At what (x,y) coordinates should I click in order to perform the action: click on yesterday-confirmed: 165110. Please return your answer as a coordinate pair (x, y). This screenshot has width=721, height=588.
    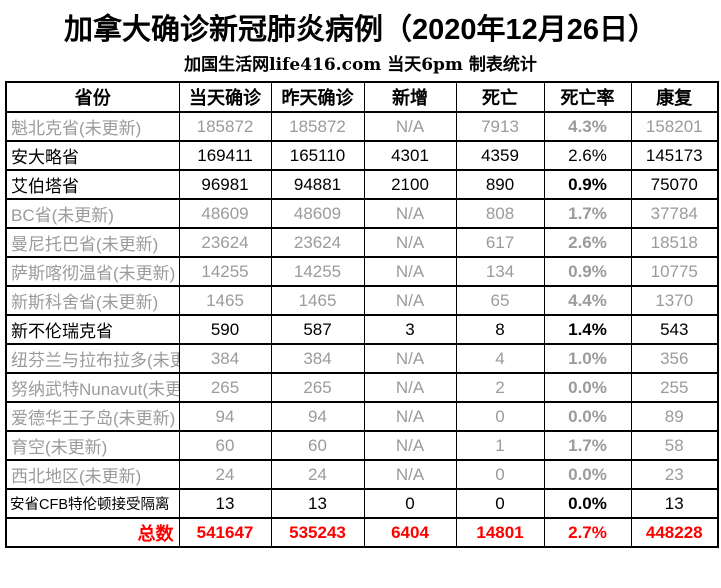
    Looking at the image, I should click on (317, 155).